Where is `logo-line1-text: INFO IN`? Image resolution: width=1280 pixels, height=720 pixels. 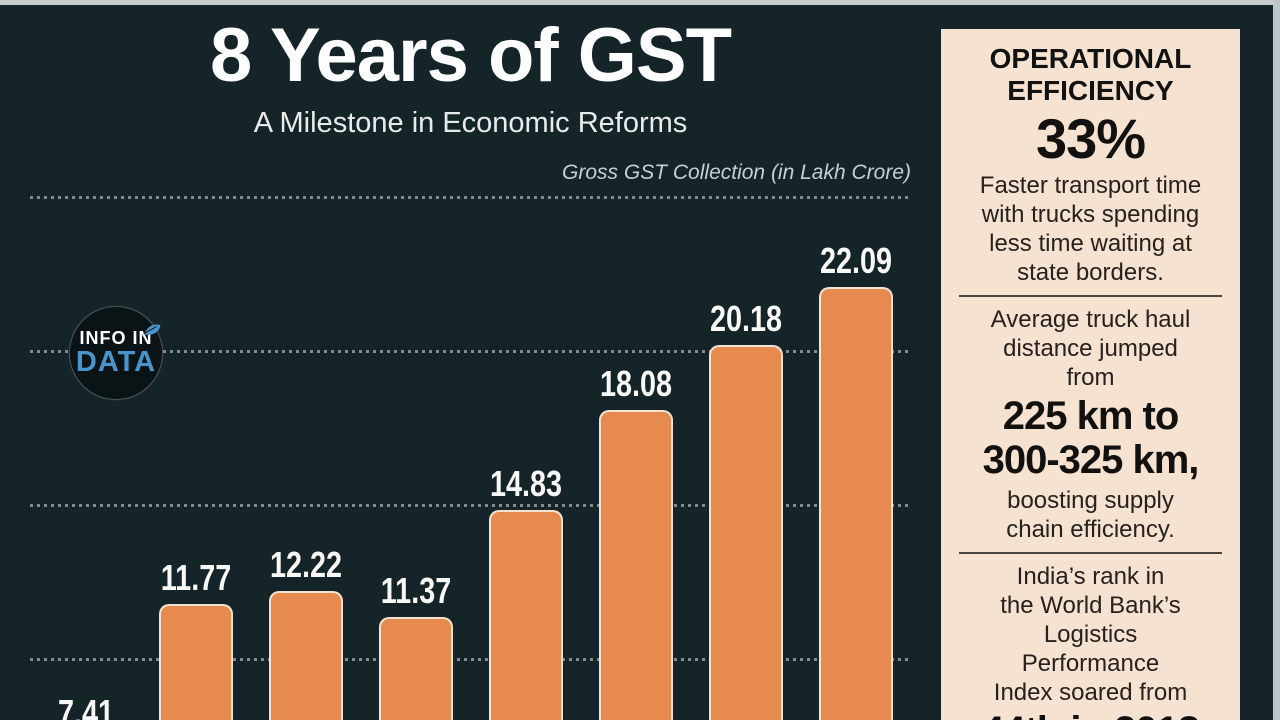 logo-line1-text: INFO IN is located at coordinates (116, 338).